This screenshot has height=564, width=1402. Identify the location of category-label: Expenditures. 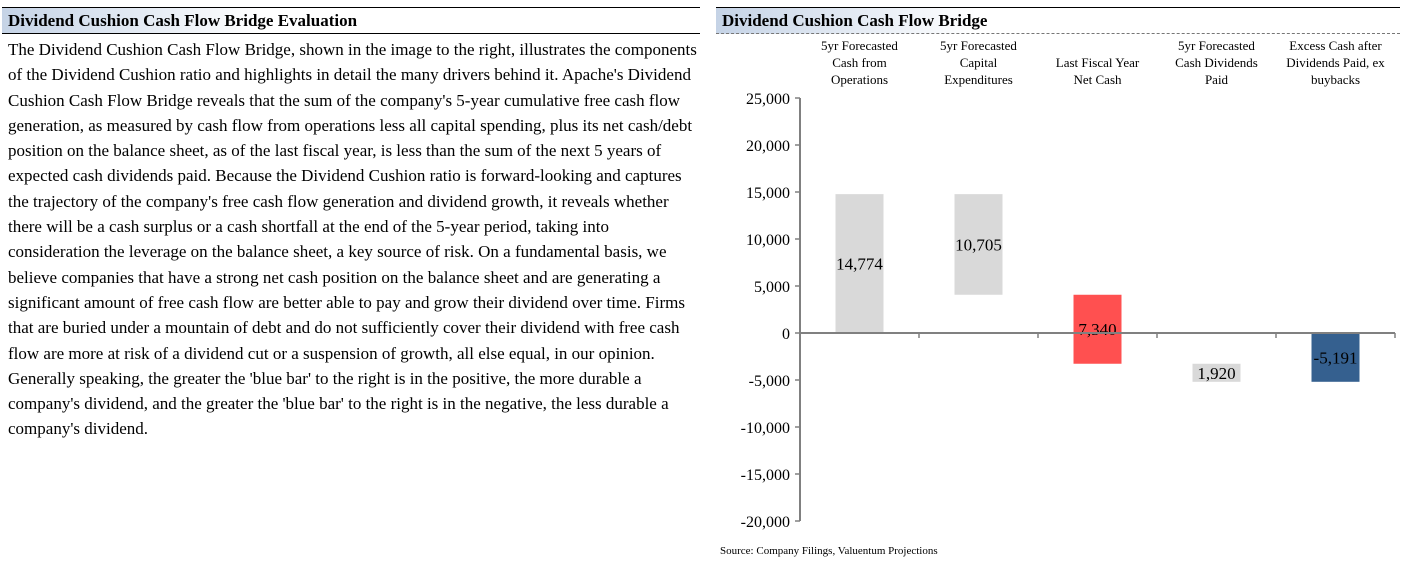
(978, 79).